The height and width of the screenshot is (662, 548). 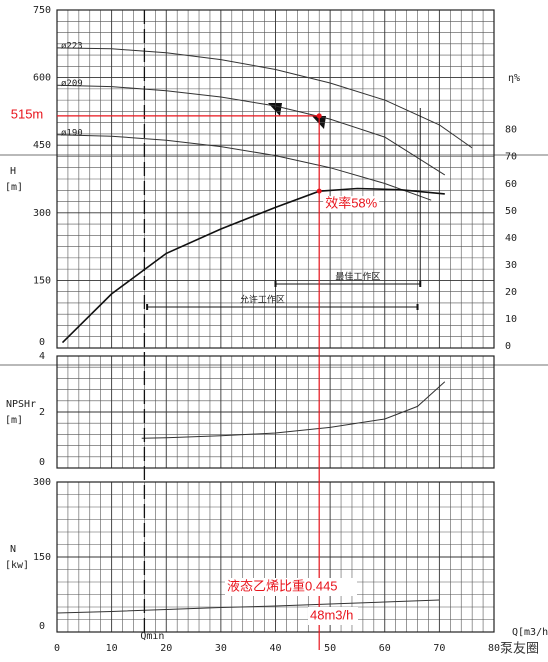 I want to click on x-tick-label: 30, so click(x=221, y=648).